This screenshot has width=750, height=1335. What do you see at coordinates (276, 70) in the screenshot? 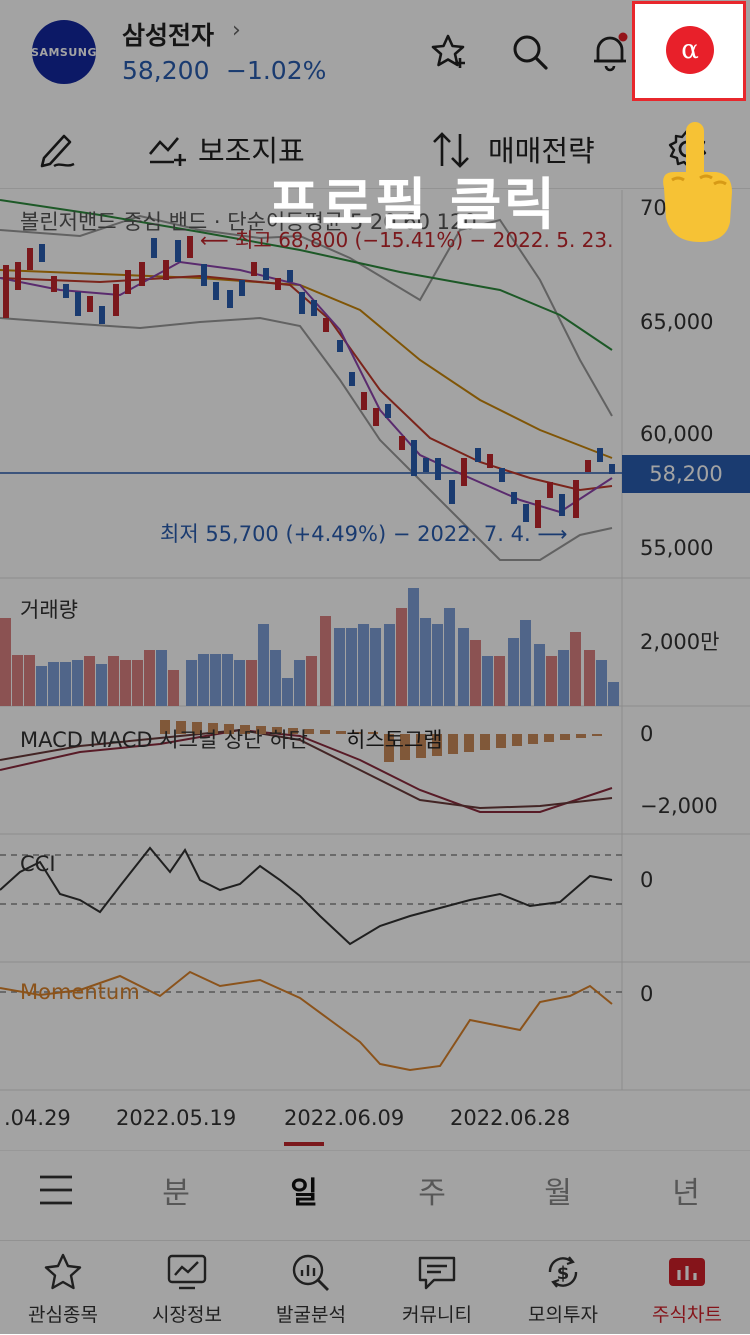
I see `price-change: −1.02%` at bounding box center [276, 70].